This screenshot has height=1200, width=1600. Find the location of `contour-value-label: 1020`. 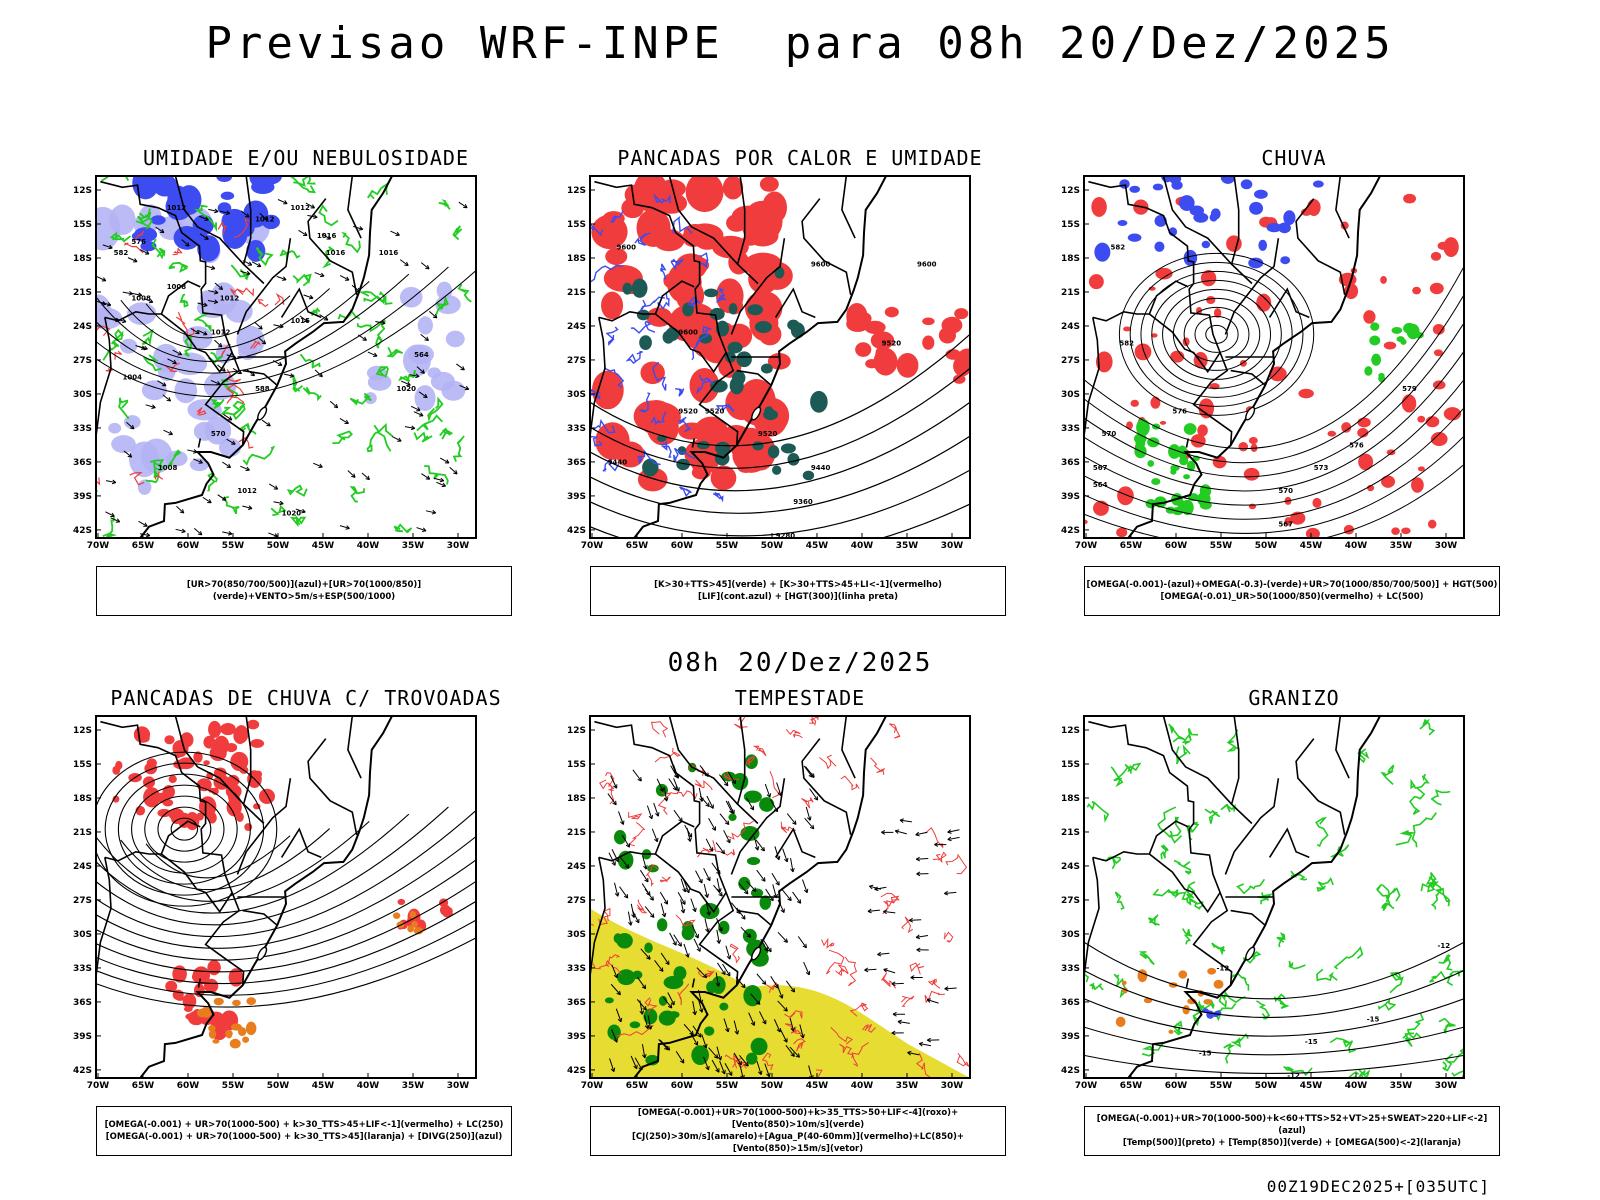

contour-value-label: 1020 is located at coordinates (406, 389).